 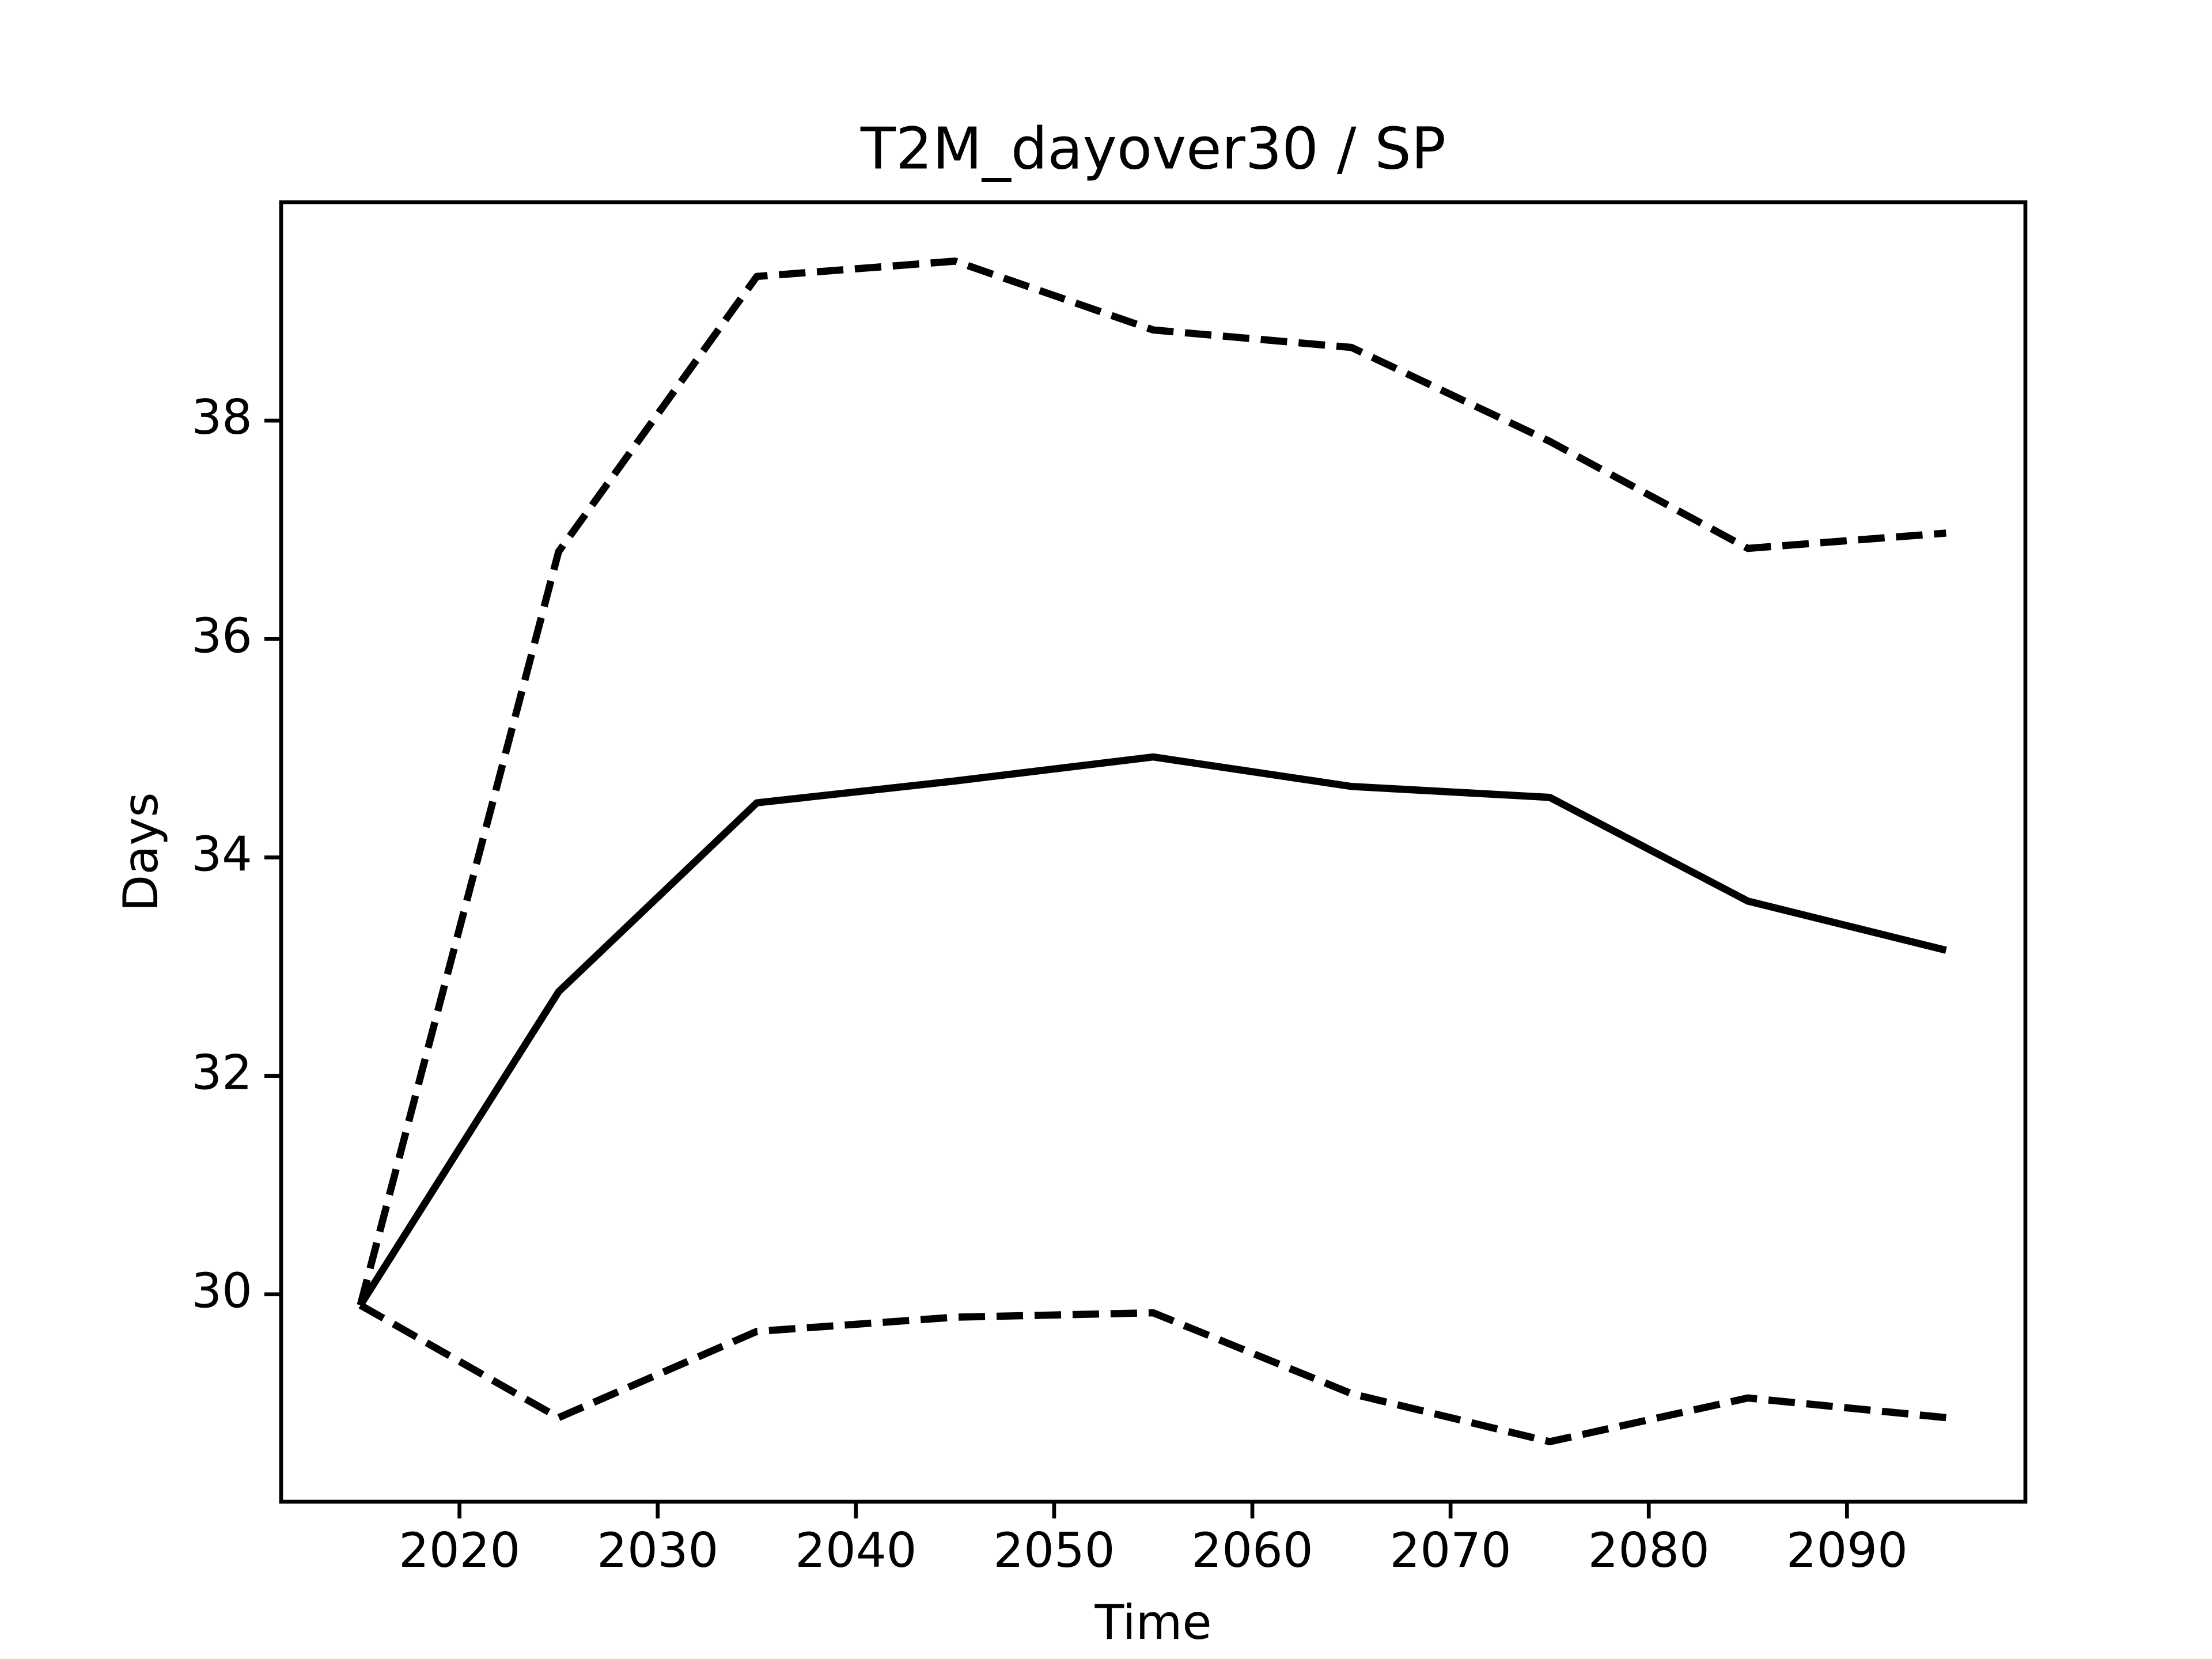 What do you see at coordinates (1153, 148) in the screenshot?
I see `chart-title: T2M_dayover30 / SP` at bounding box center [1153, 148].